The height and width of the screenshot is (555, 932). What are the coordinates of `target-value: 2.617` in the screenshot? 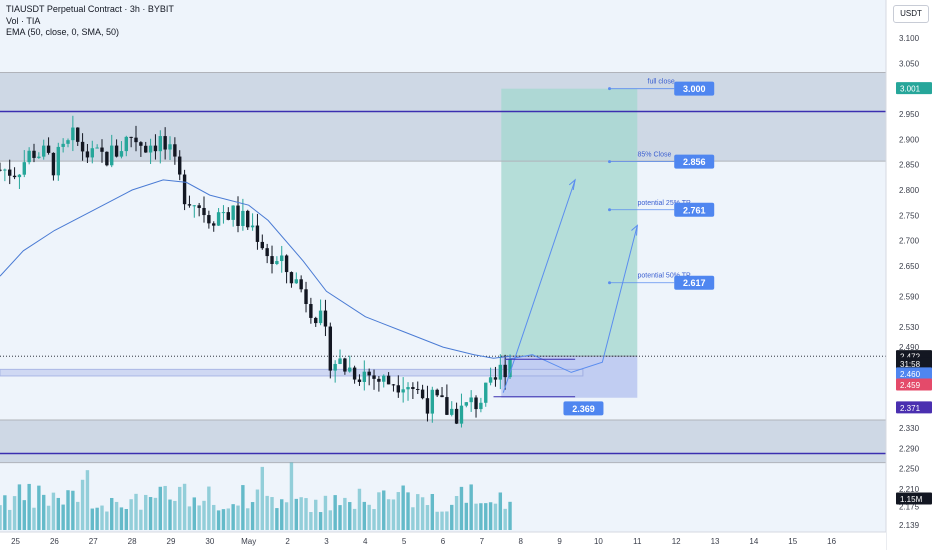 It's located at (694, 283).